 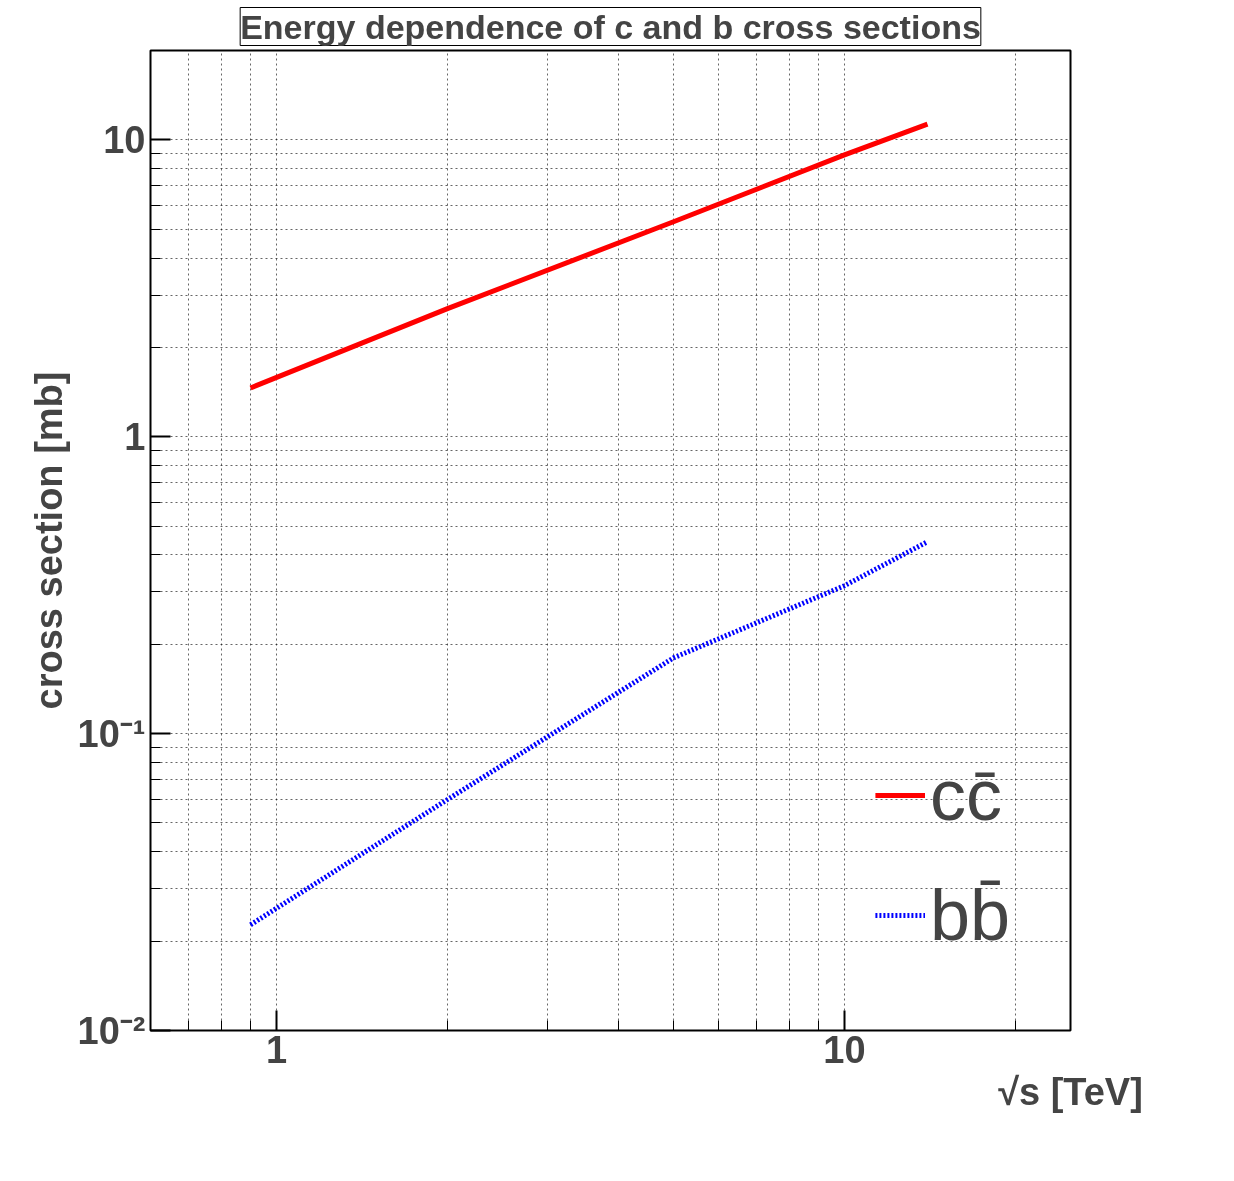 What do you see at coordinates (610, 26) in the screenshot?
I see `chart-title: Energy dependence of c and b cross sections` at bounding box center [610, 26].